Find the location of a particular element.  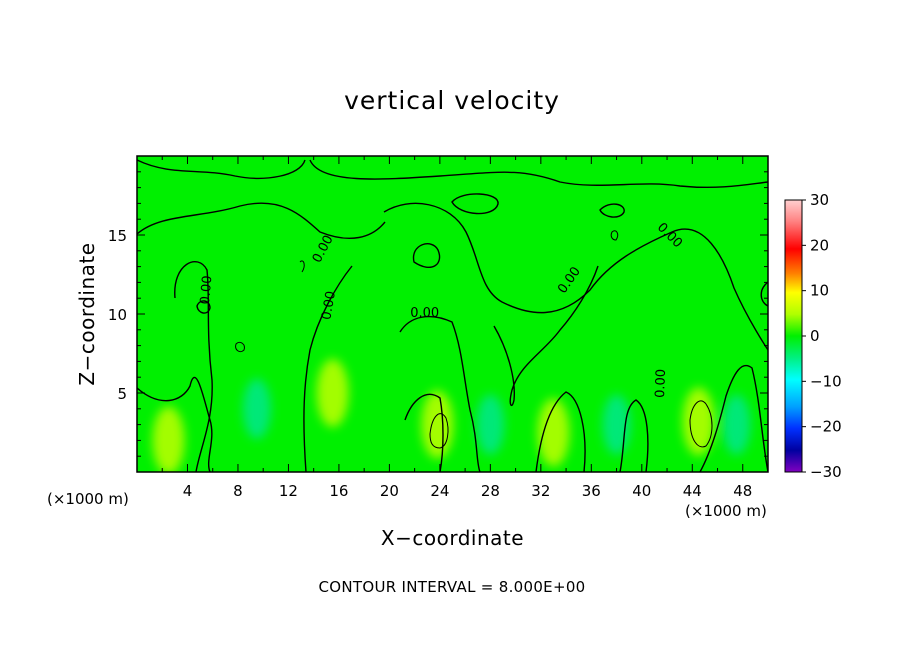

contour-right-edge is located at coordinates (764, 294).